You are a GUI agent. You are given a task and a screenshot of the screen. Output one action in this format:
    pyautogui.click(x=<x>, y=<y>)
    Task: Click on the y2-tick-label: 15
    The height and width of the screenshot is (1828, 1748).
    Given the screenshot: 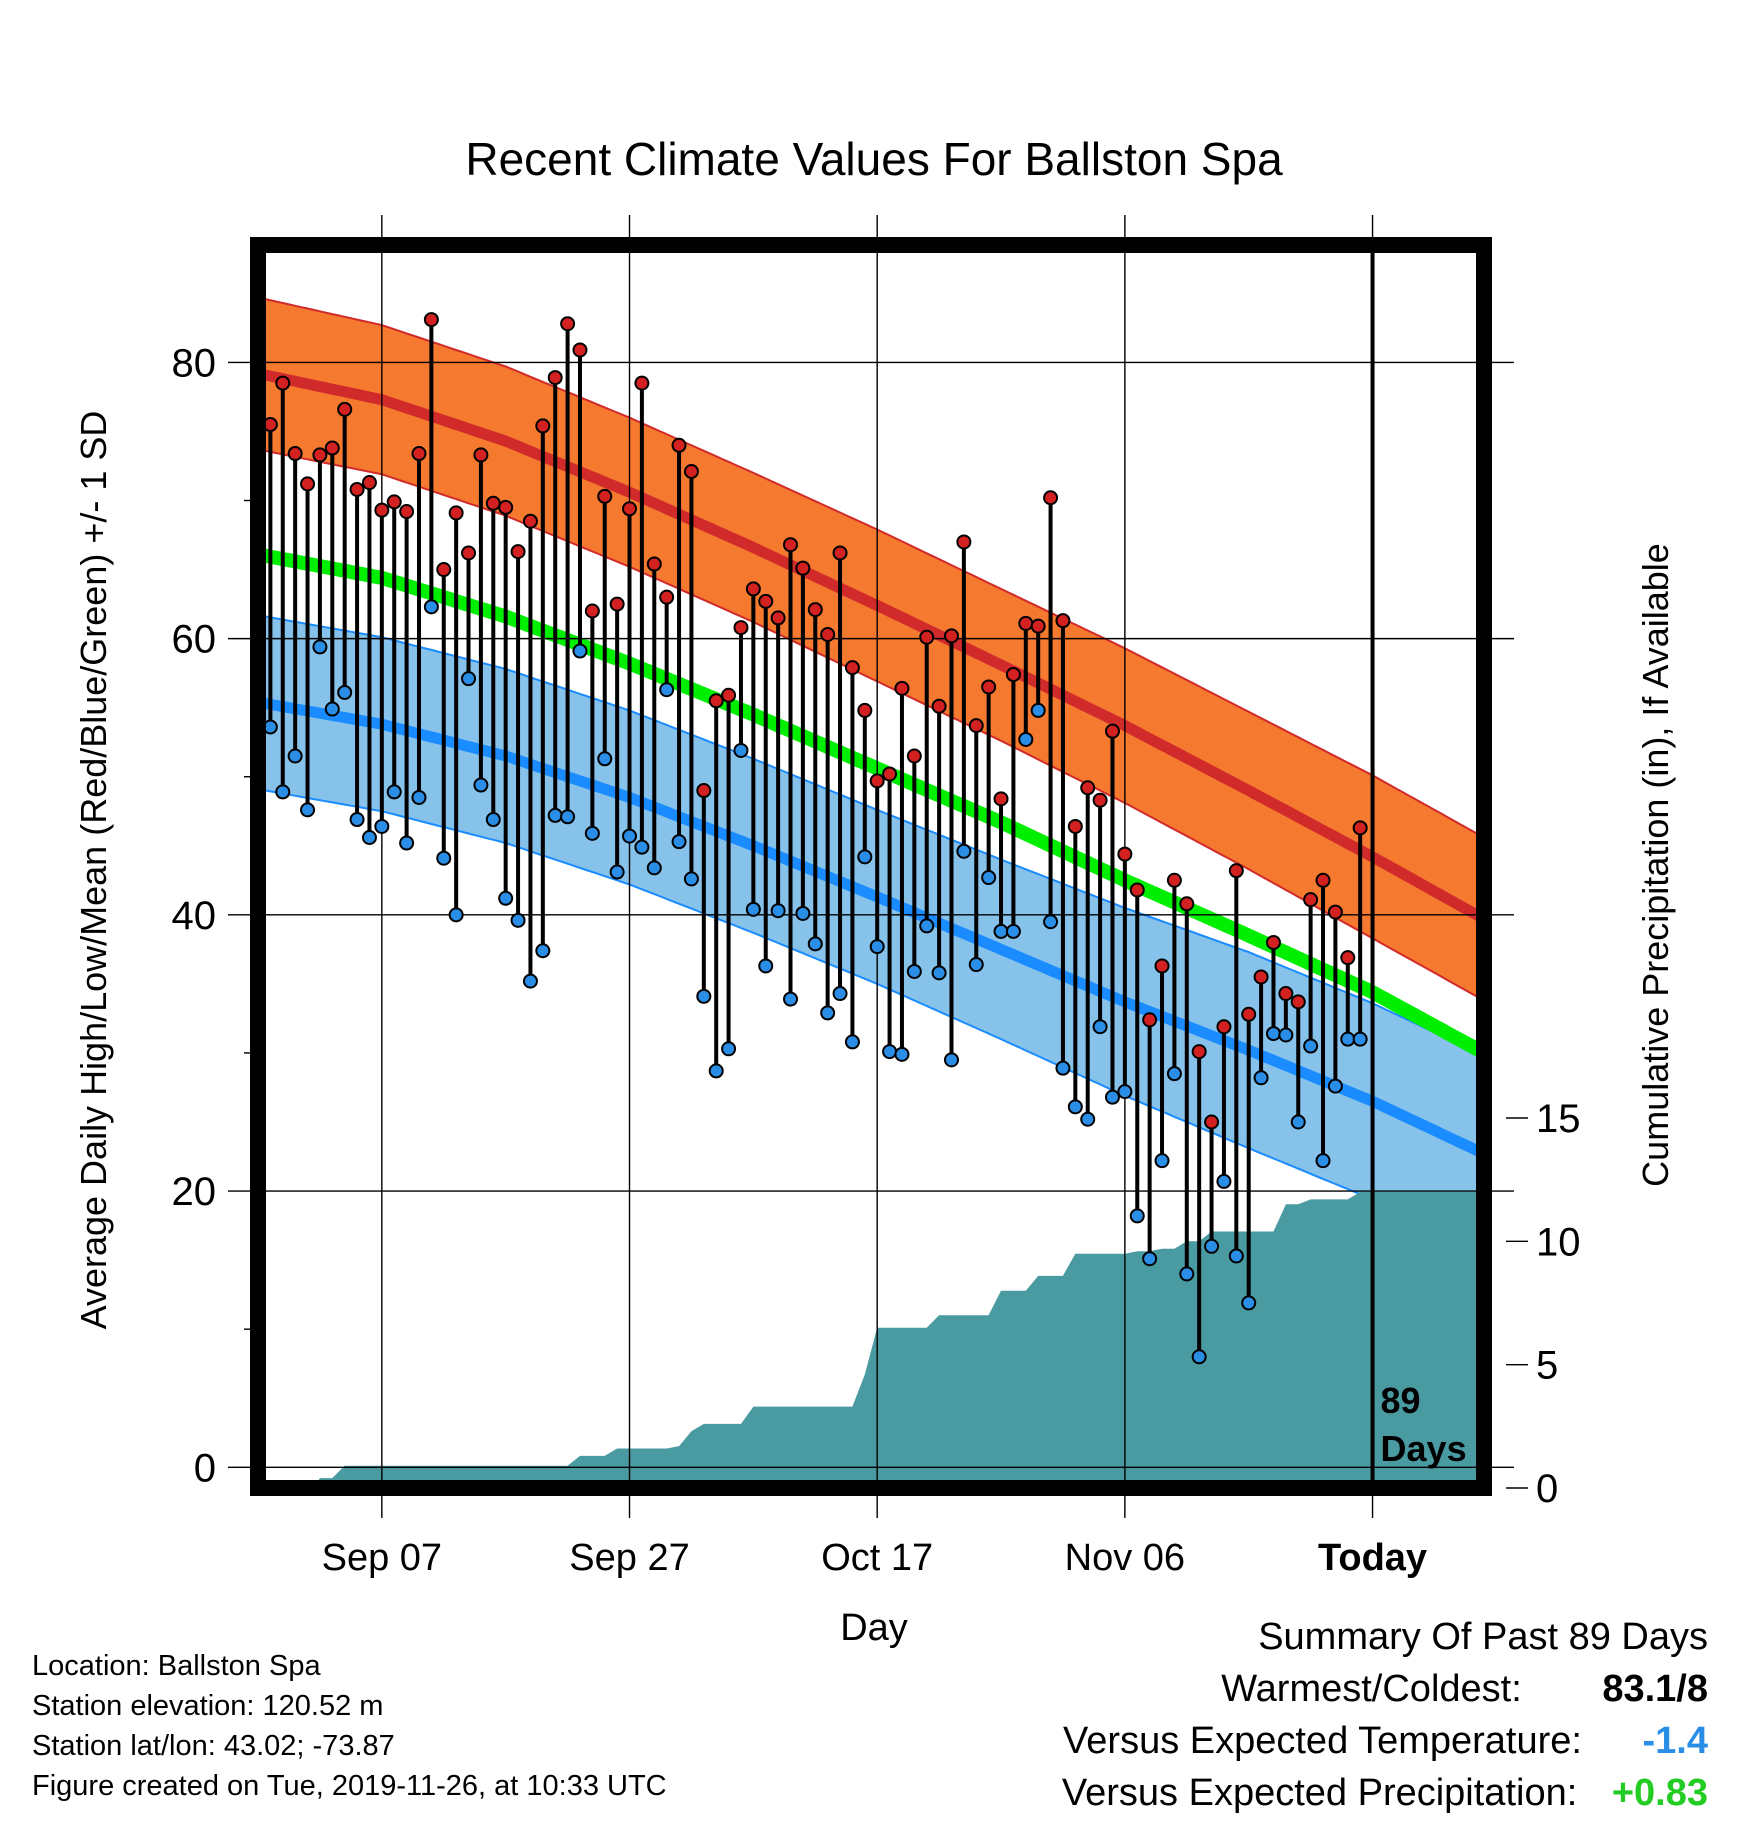 What is the action you would take?
    pyautogui.click(x=1558, y=1119)
    